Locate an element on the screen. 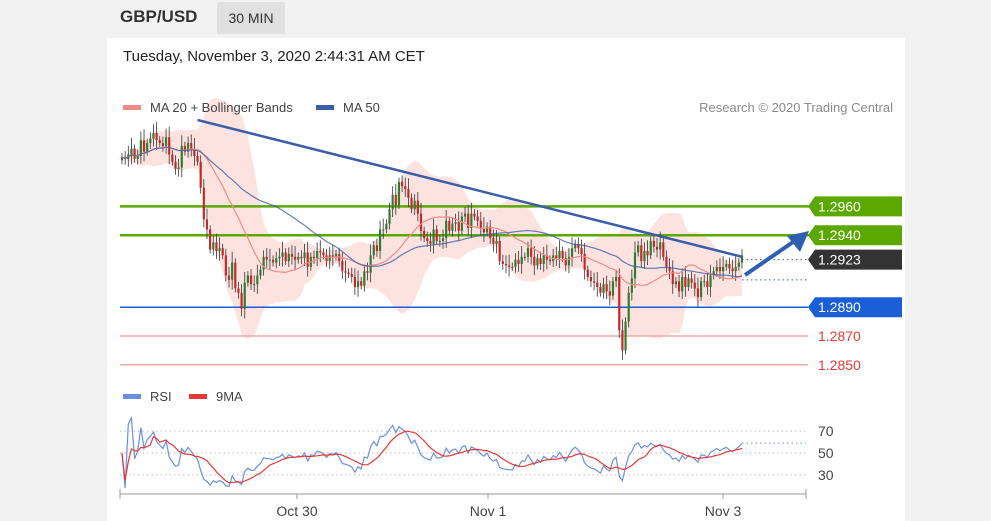 Image resolution: width=991 pixels, height=521 pixels. currency-pair-title: GBP/USD is located at coordinates (159, 16).